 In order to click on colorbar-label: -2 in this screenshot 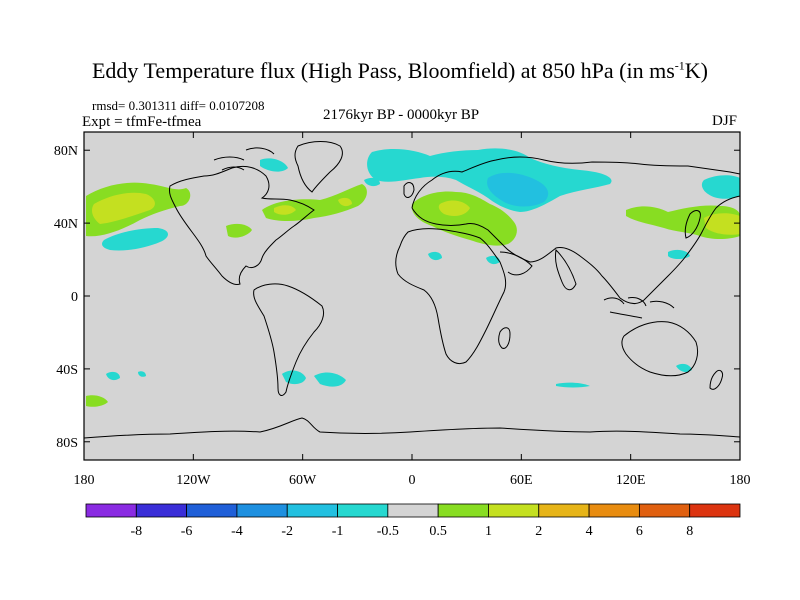, I will do `click(287, 531)`.